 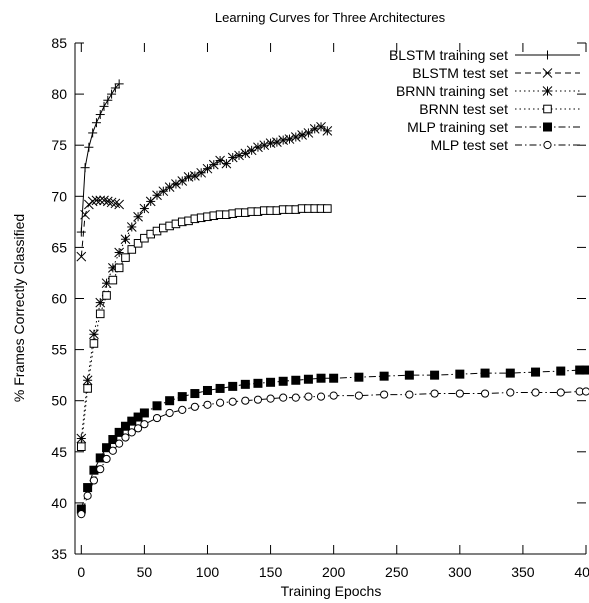 What do you see at coordinates (207, 168) in the screenshot?
I see `data-point-2-20-d2` at bounding box center [207, 168].